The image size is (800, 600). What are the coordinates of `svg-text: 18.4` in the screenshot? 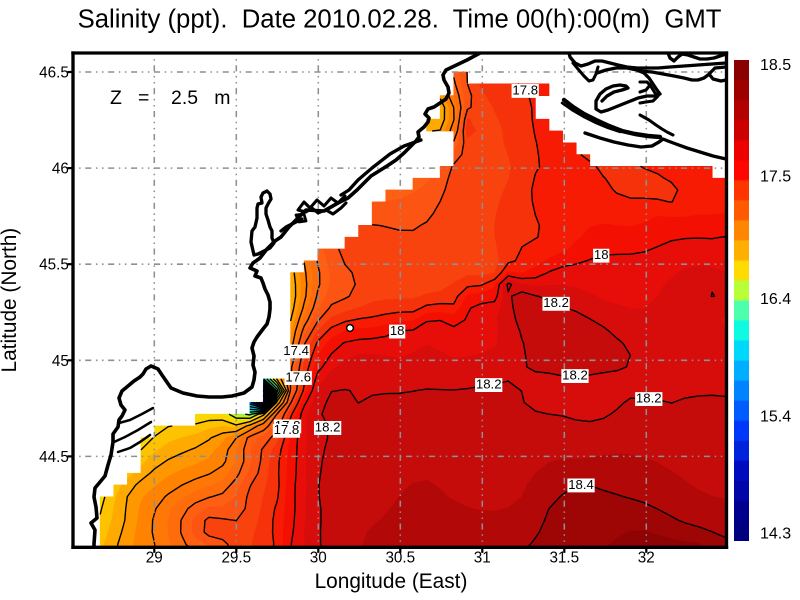 It's located at (581, 484).